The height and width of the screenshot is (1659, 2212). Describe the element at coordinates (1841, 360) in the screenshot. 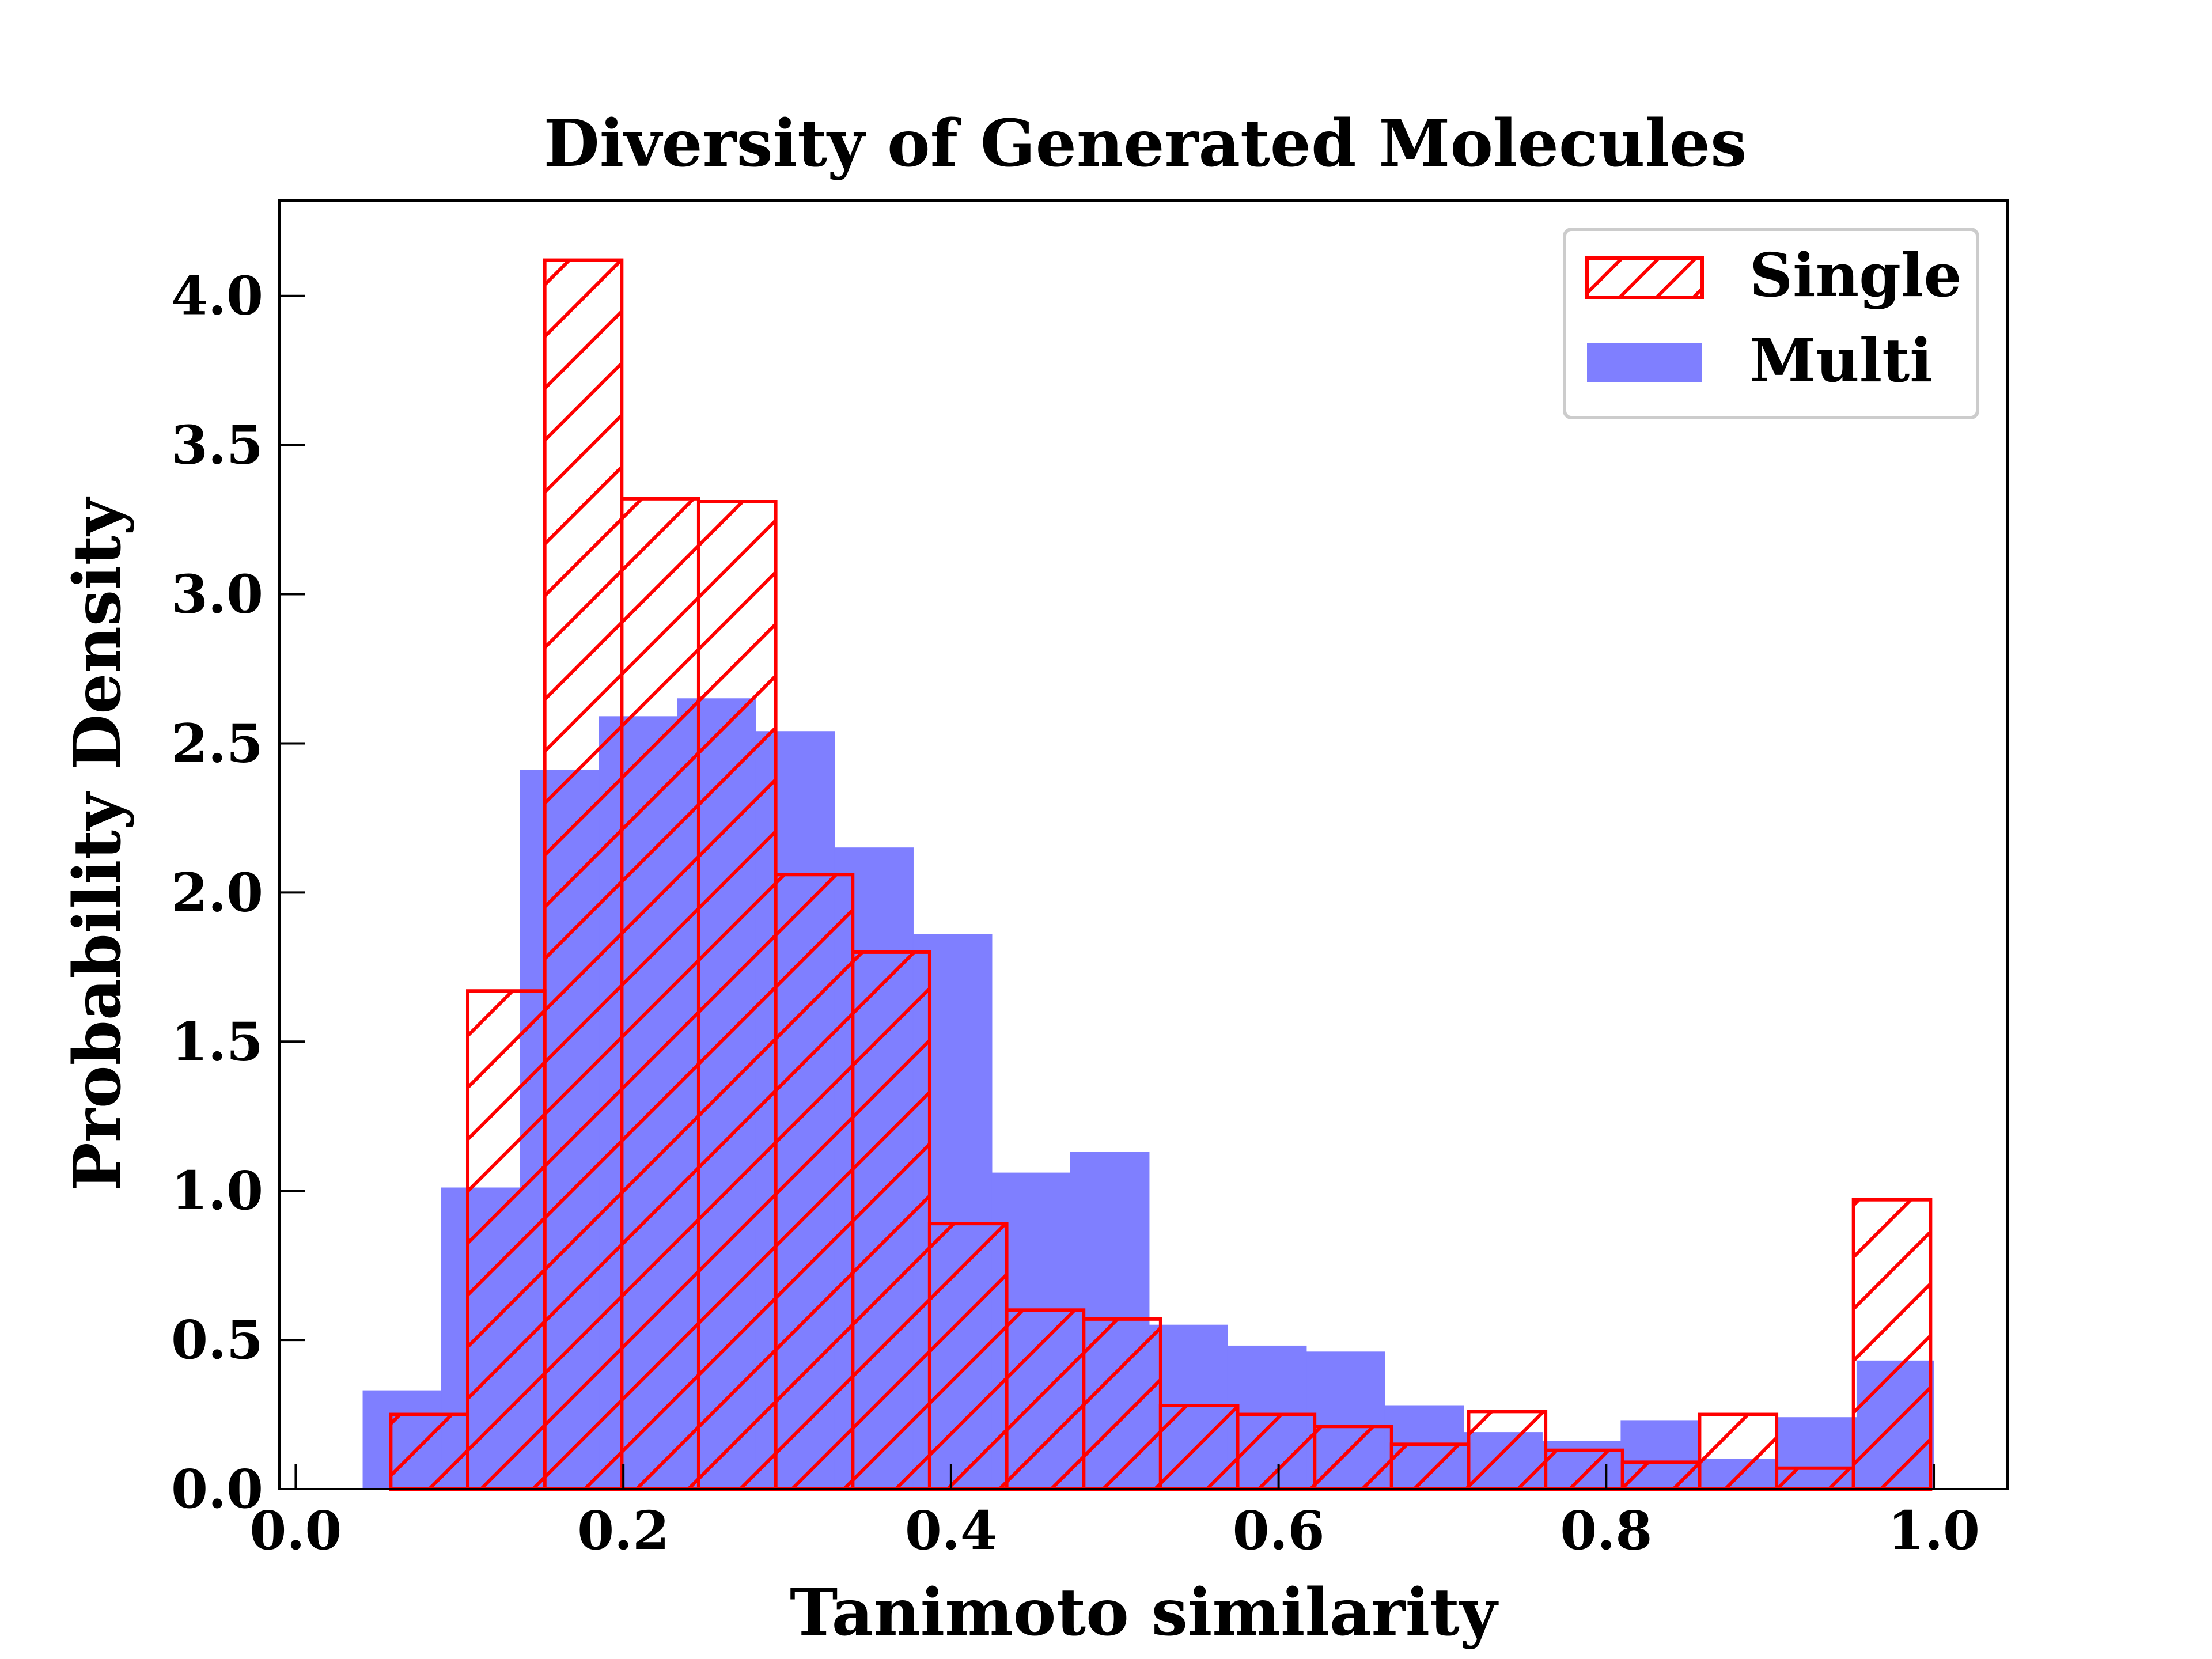

I see `legend-label-multi: Multi` at that location.